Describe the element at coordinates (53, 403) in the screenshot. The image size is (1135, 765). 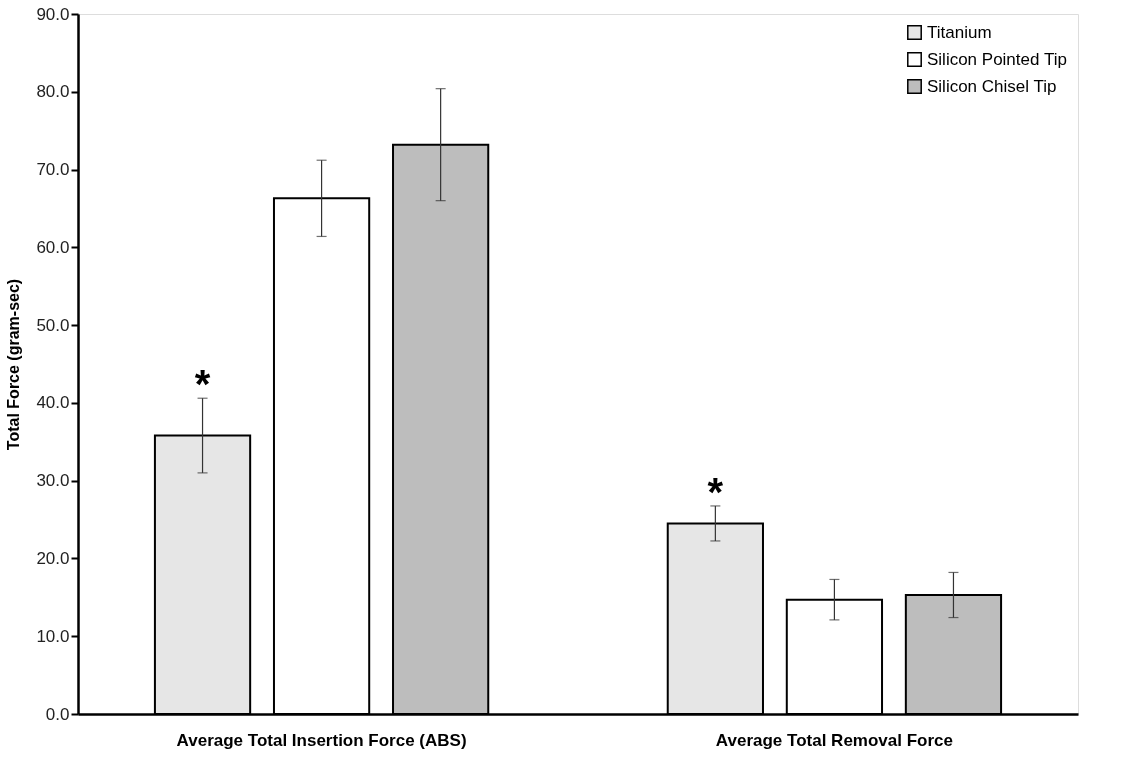
I see `y-tick-label: 40.0` at that location.